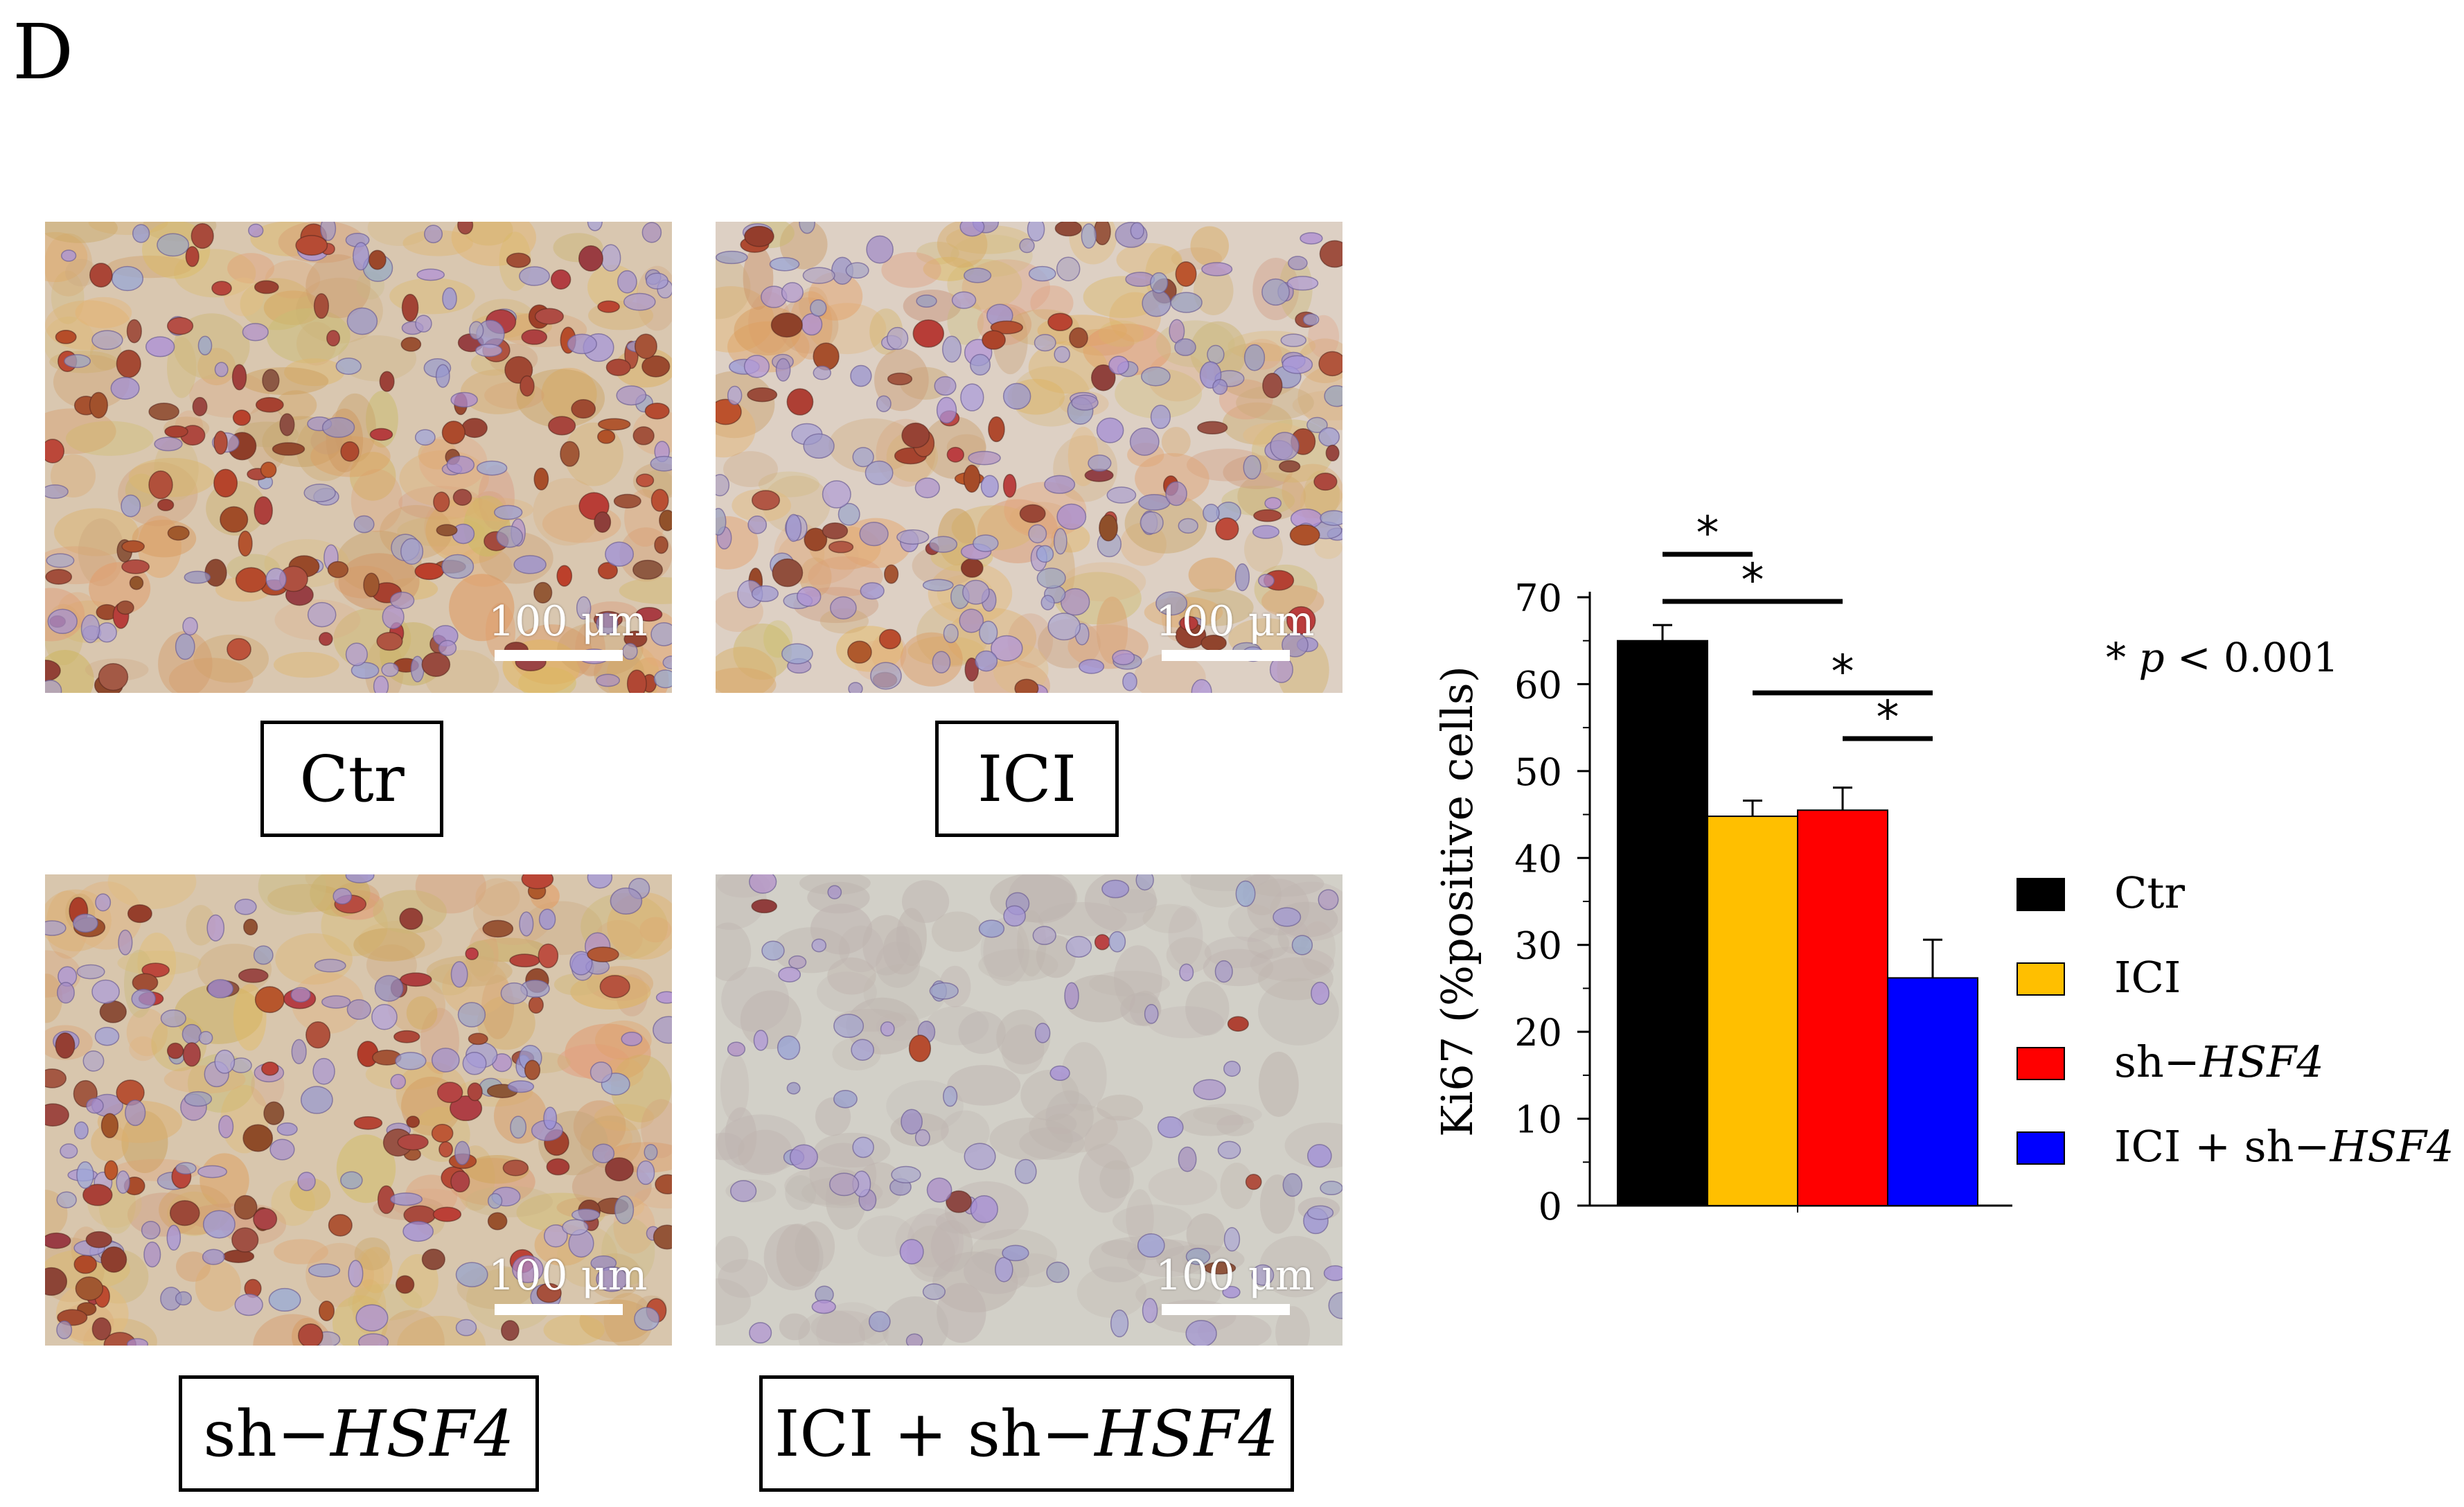 This screenshot has width=2464, height=1507. I want to click on significance-star-1: *, so click(1753, 580).